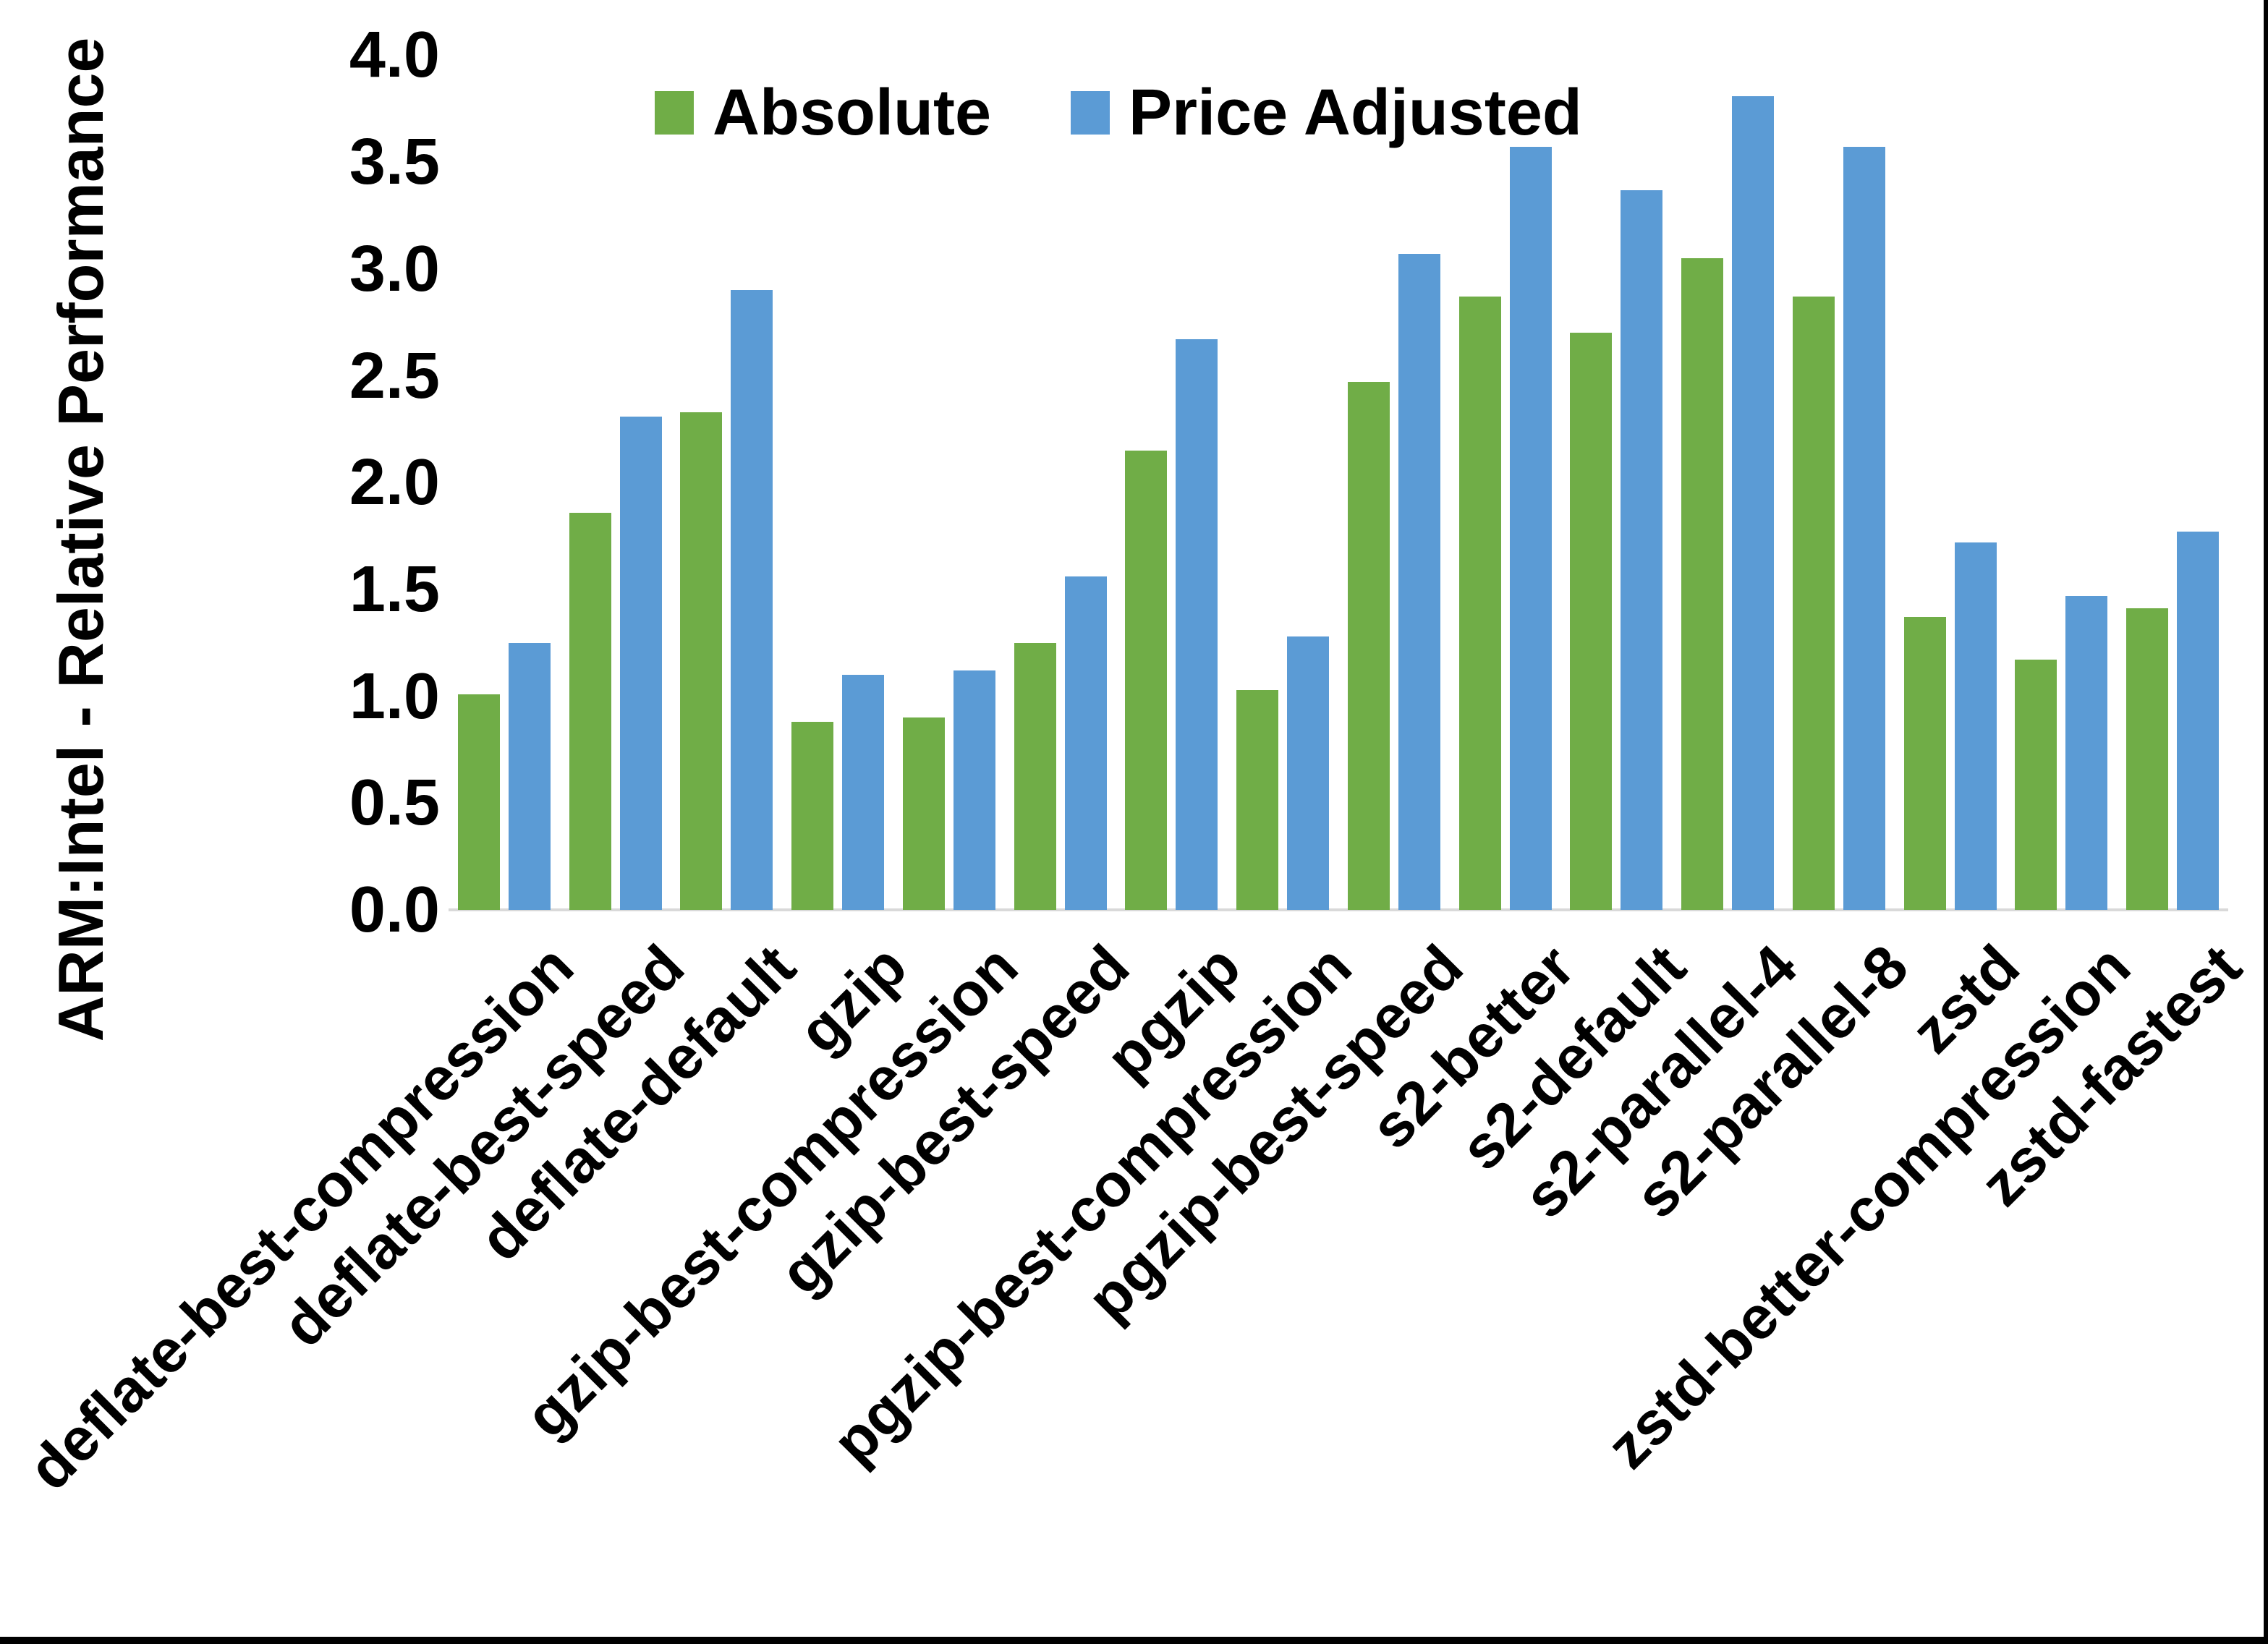 The image size is (2268, 1644). I want to click on y-tick-label: 1.0, so click(395, 696).